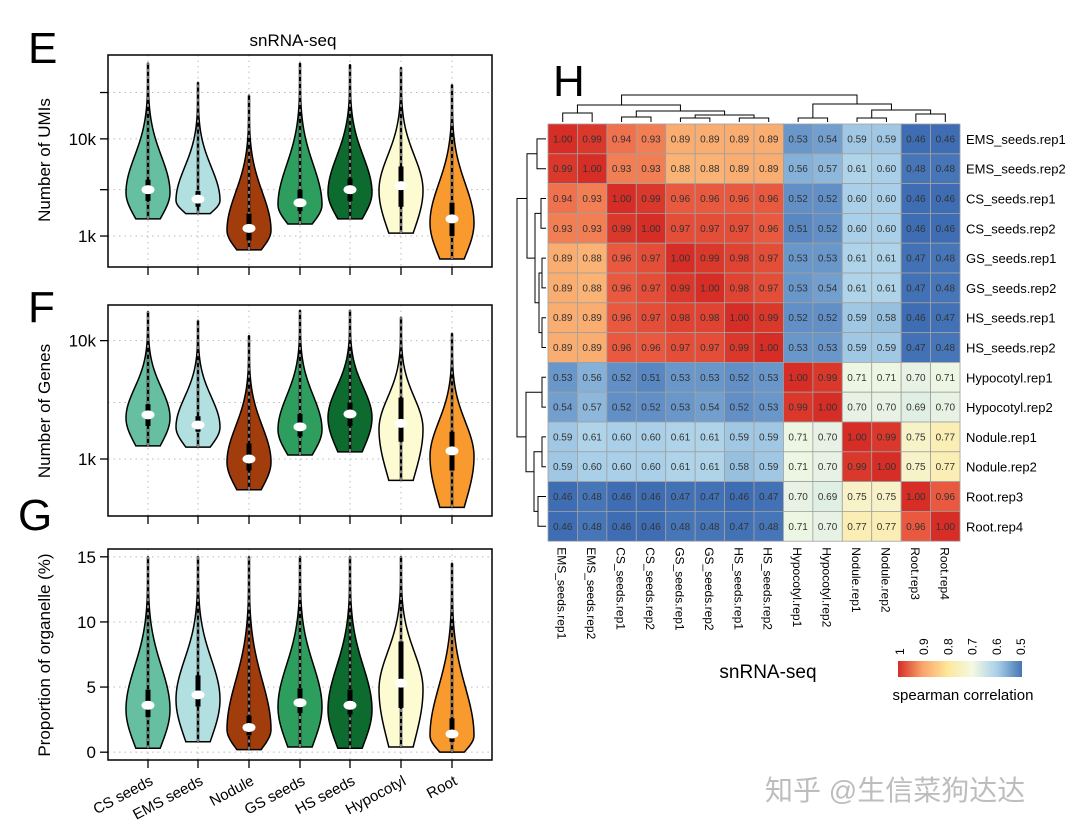 The width and height of the screenshot is (1088, 833). What do you see at coordinates (1011, 288) in the screenshot?
I see `heatmap-row-label: GS_seeds.rep2` at bounding box center [1011, 288].